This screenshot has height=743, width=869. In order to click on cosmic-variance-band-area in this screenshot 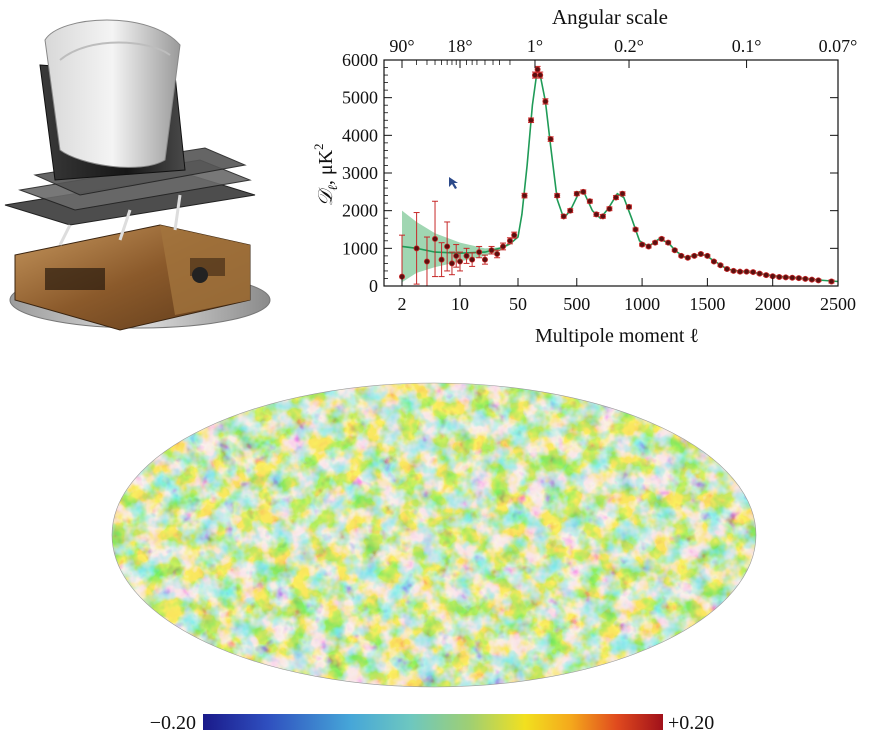, I will do `click(460, 246)`.